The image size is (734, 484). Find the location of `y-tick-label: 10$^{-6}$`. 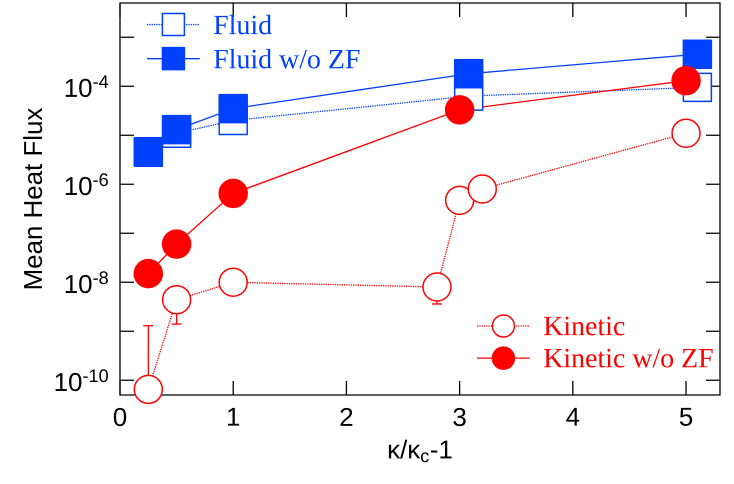

y-tick-label: 10$^{-6}$ is located at coordinates (87, 184).